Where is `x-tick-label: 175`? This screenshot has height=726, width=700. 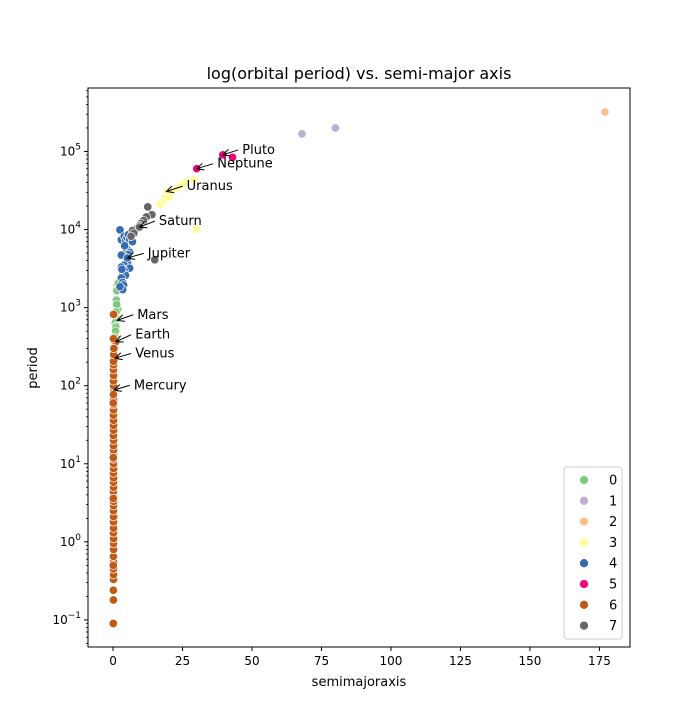 x-tick-label: 175 is located at coordinates (599, 661).